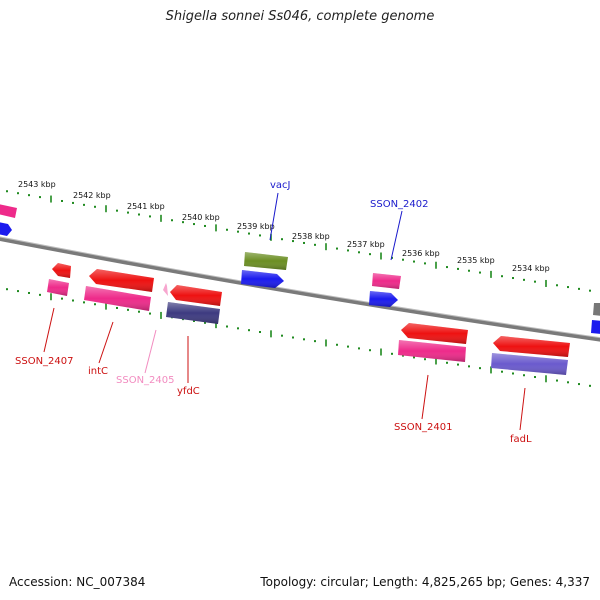 The width and height of the screenshot is (600, 600). What do you see at coordinates (531, 268) in the screenshot?
I see `scale-label: 2534 kbp` at bounding box center [531, 268].